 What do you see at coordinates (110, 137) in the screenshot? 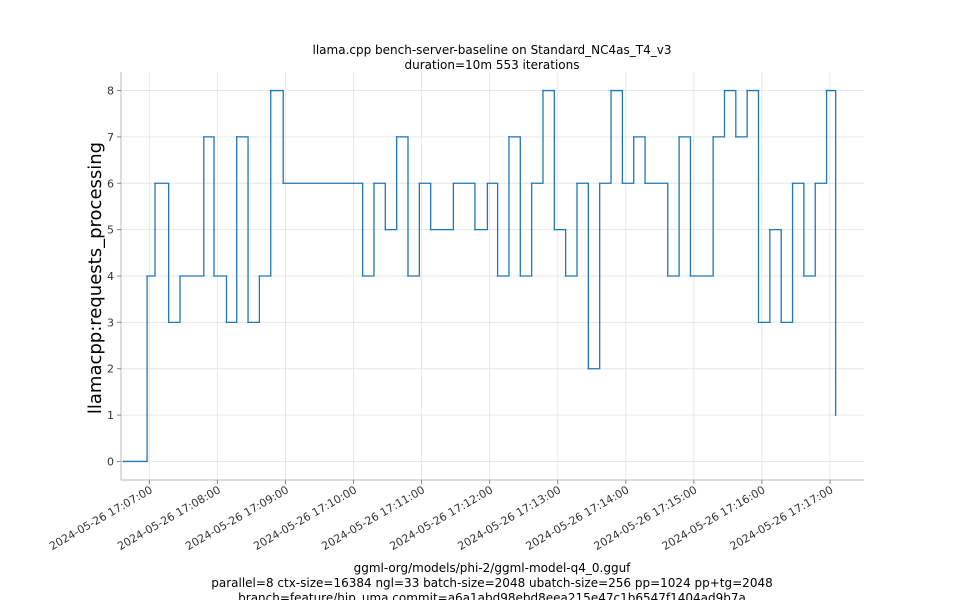
I see `y-tick-label: 7` at bounding box center [110, 137].